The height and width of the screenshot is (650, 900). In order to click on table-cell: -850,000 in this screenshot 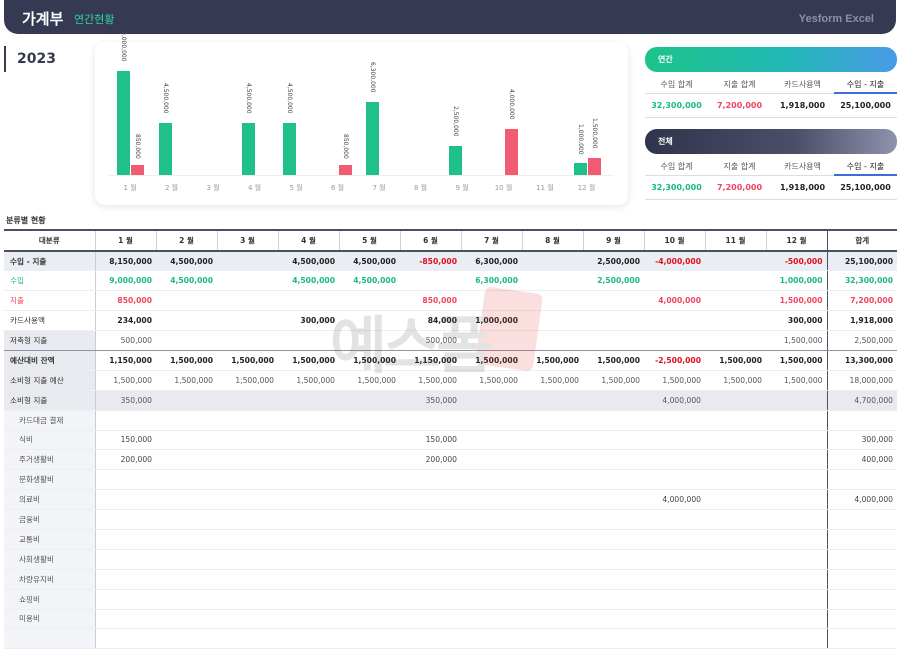, I will do `click(430, 261)`.